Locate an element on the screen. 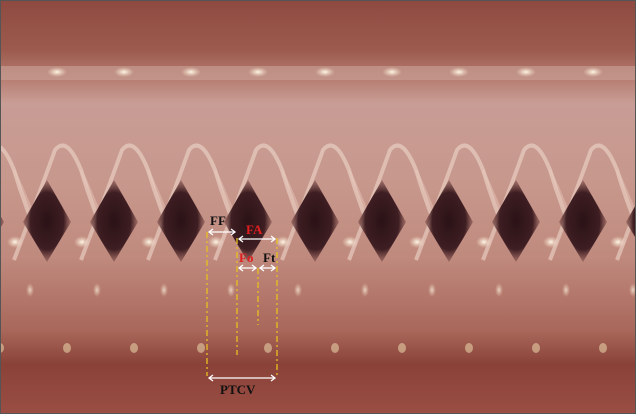 Image resolution: width=636 pixels, height=414 pixels. label-fa: FA is located at coordinates (254, 229).